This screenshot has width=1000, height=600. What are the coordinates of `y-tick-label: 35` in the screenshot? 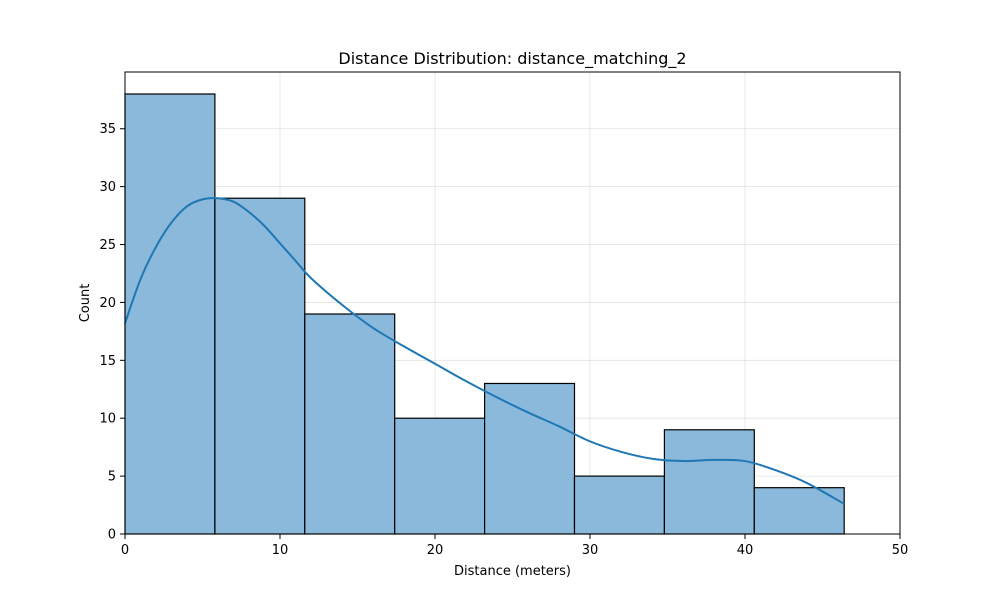 It's located at (107, 129).